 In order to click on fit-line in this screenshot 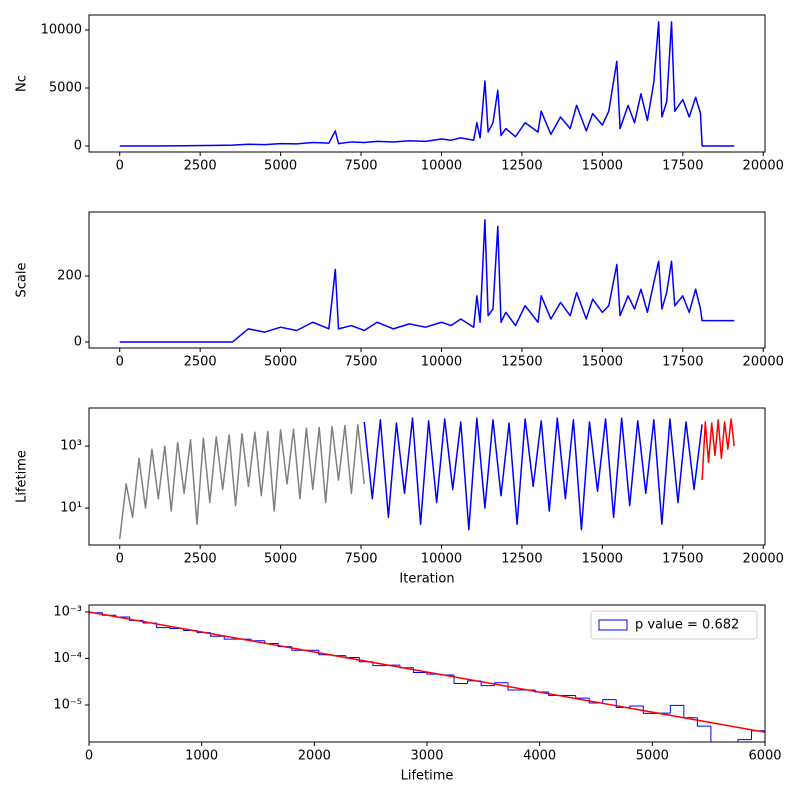, I will do `click(427, 672)`.